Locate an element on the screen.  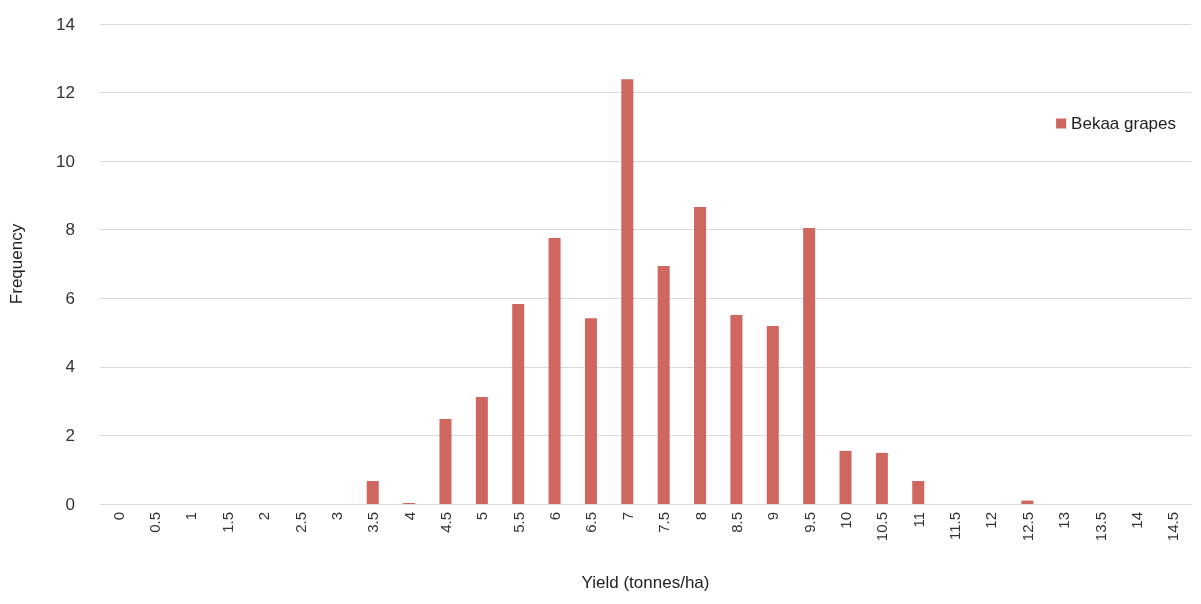
y-tick-label: 6 is located at coordinates (70, 298).